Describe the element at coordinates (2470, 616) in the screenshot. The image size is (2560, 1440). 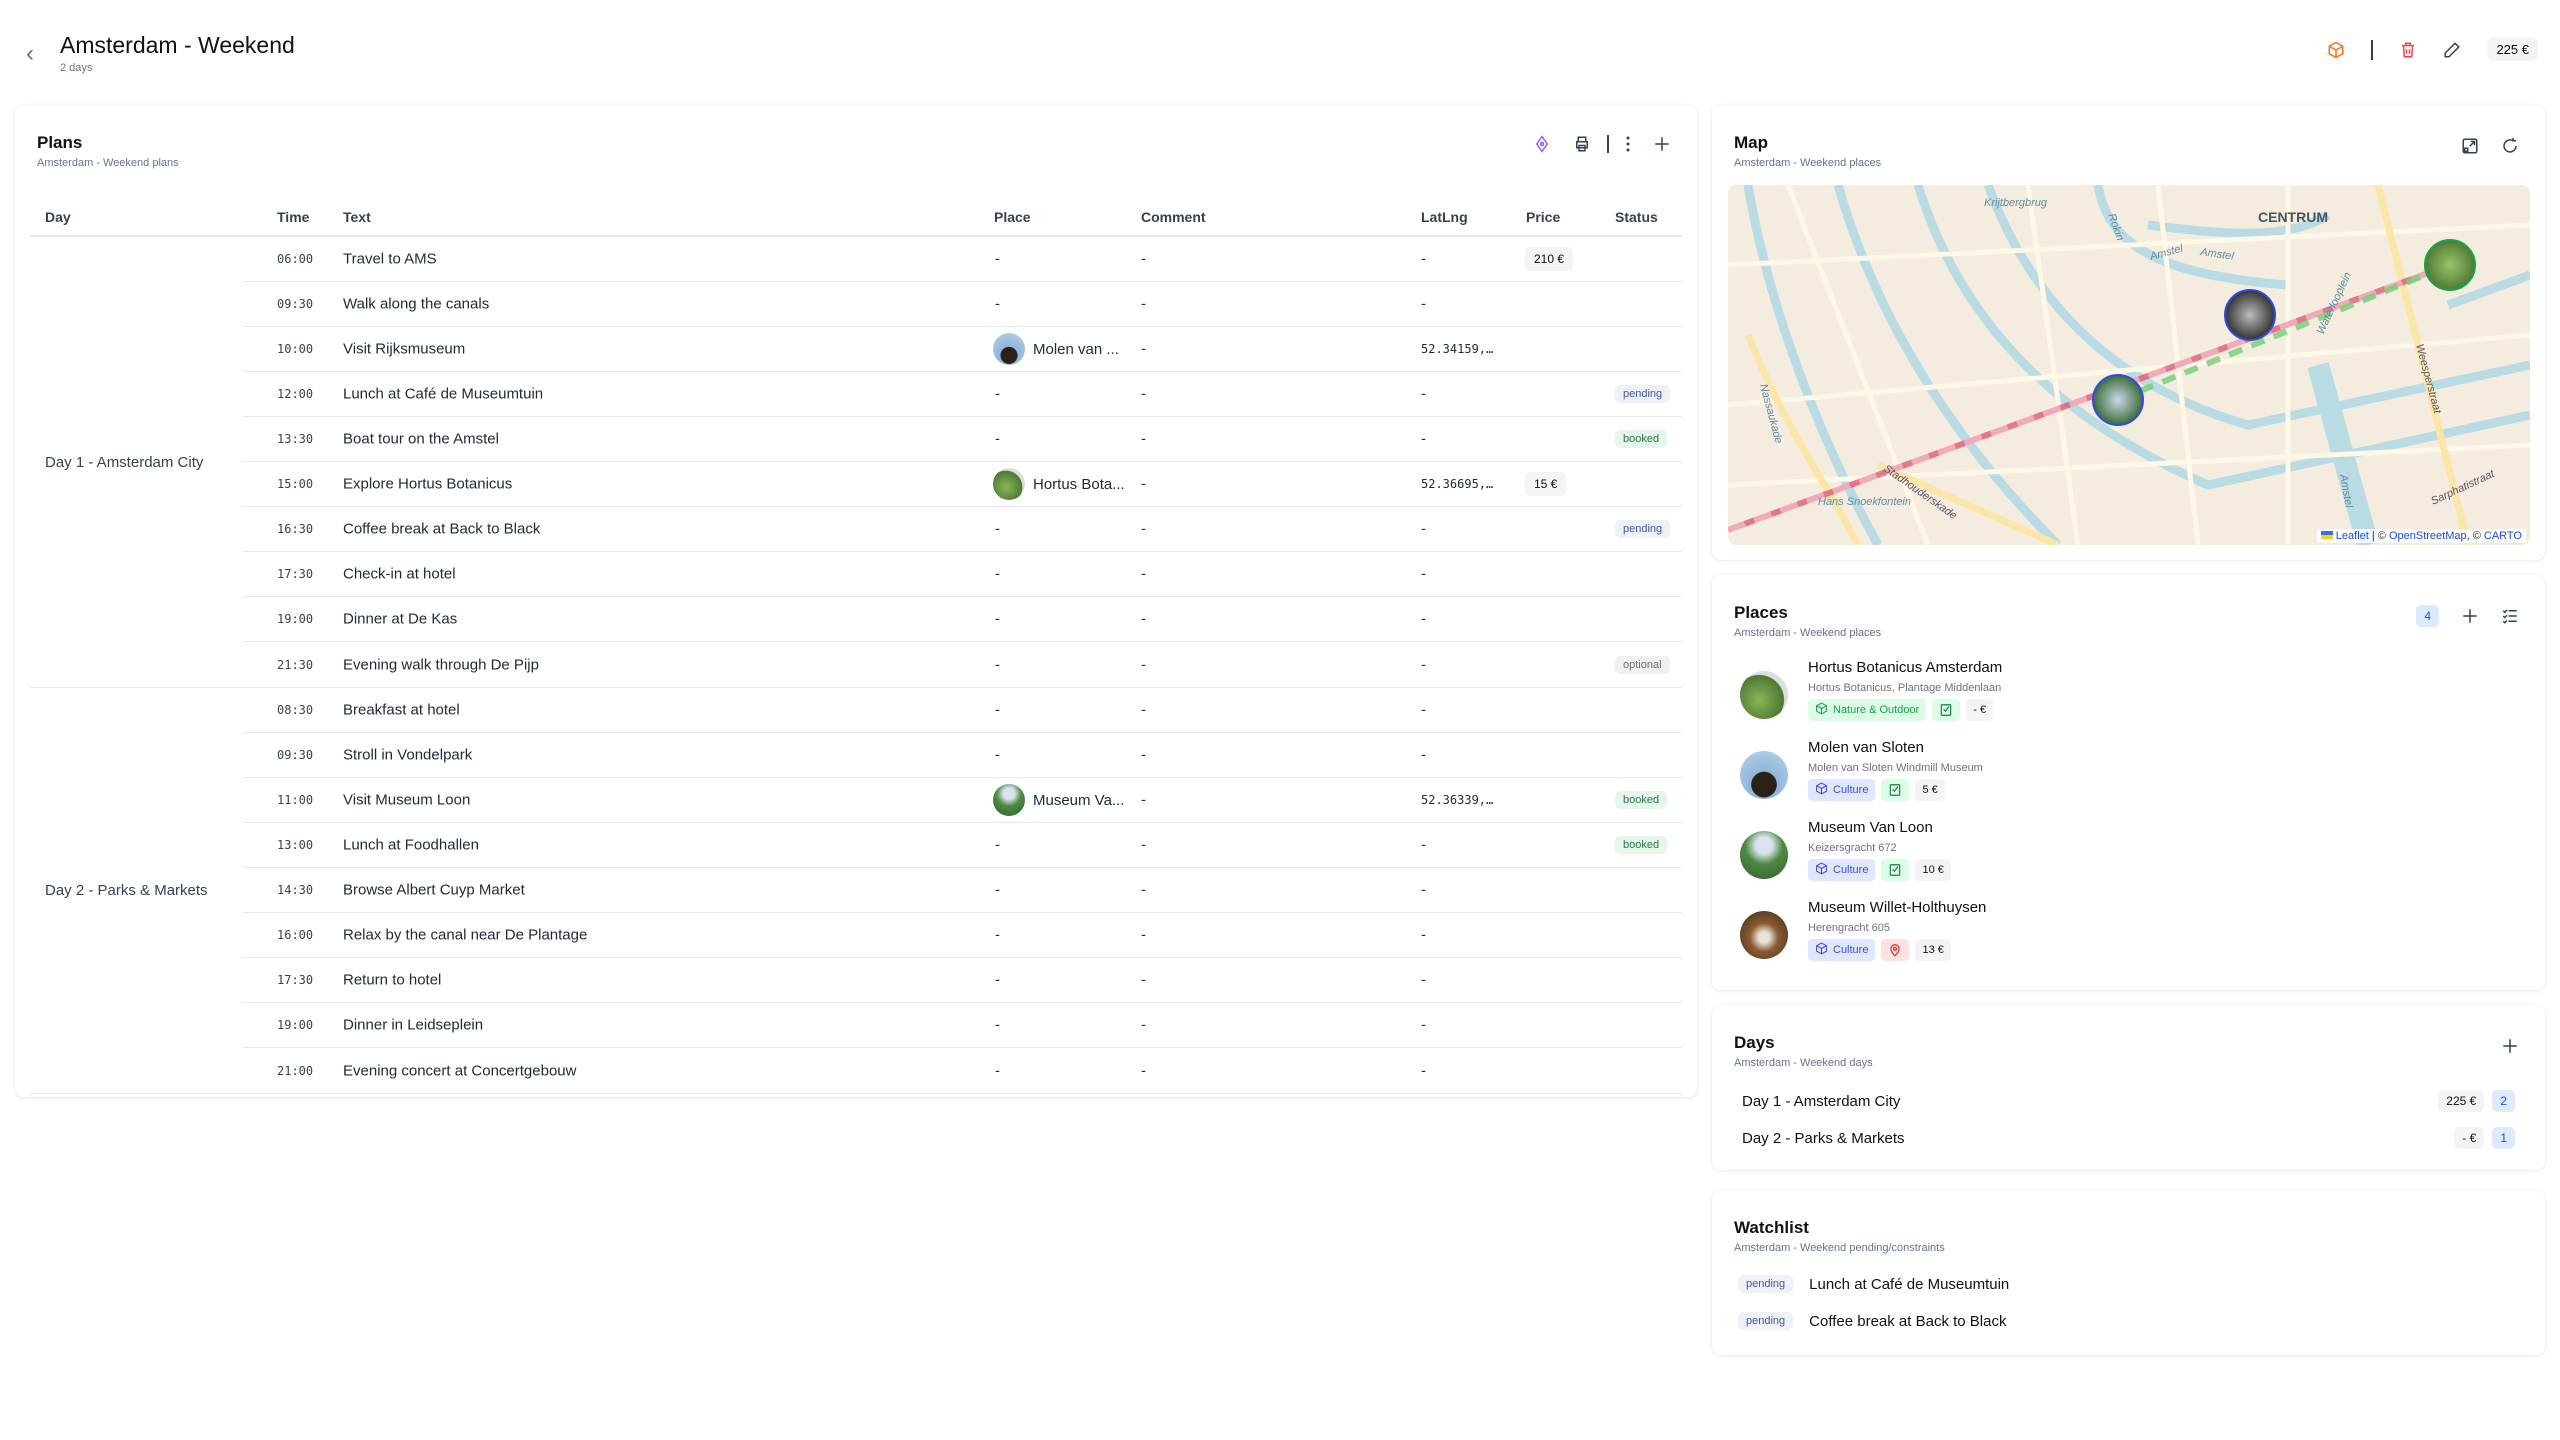
I see `add-place-icon` at that location.